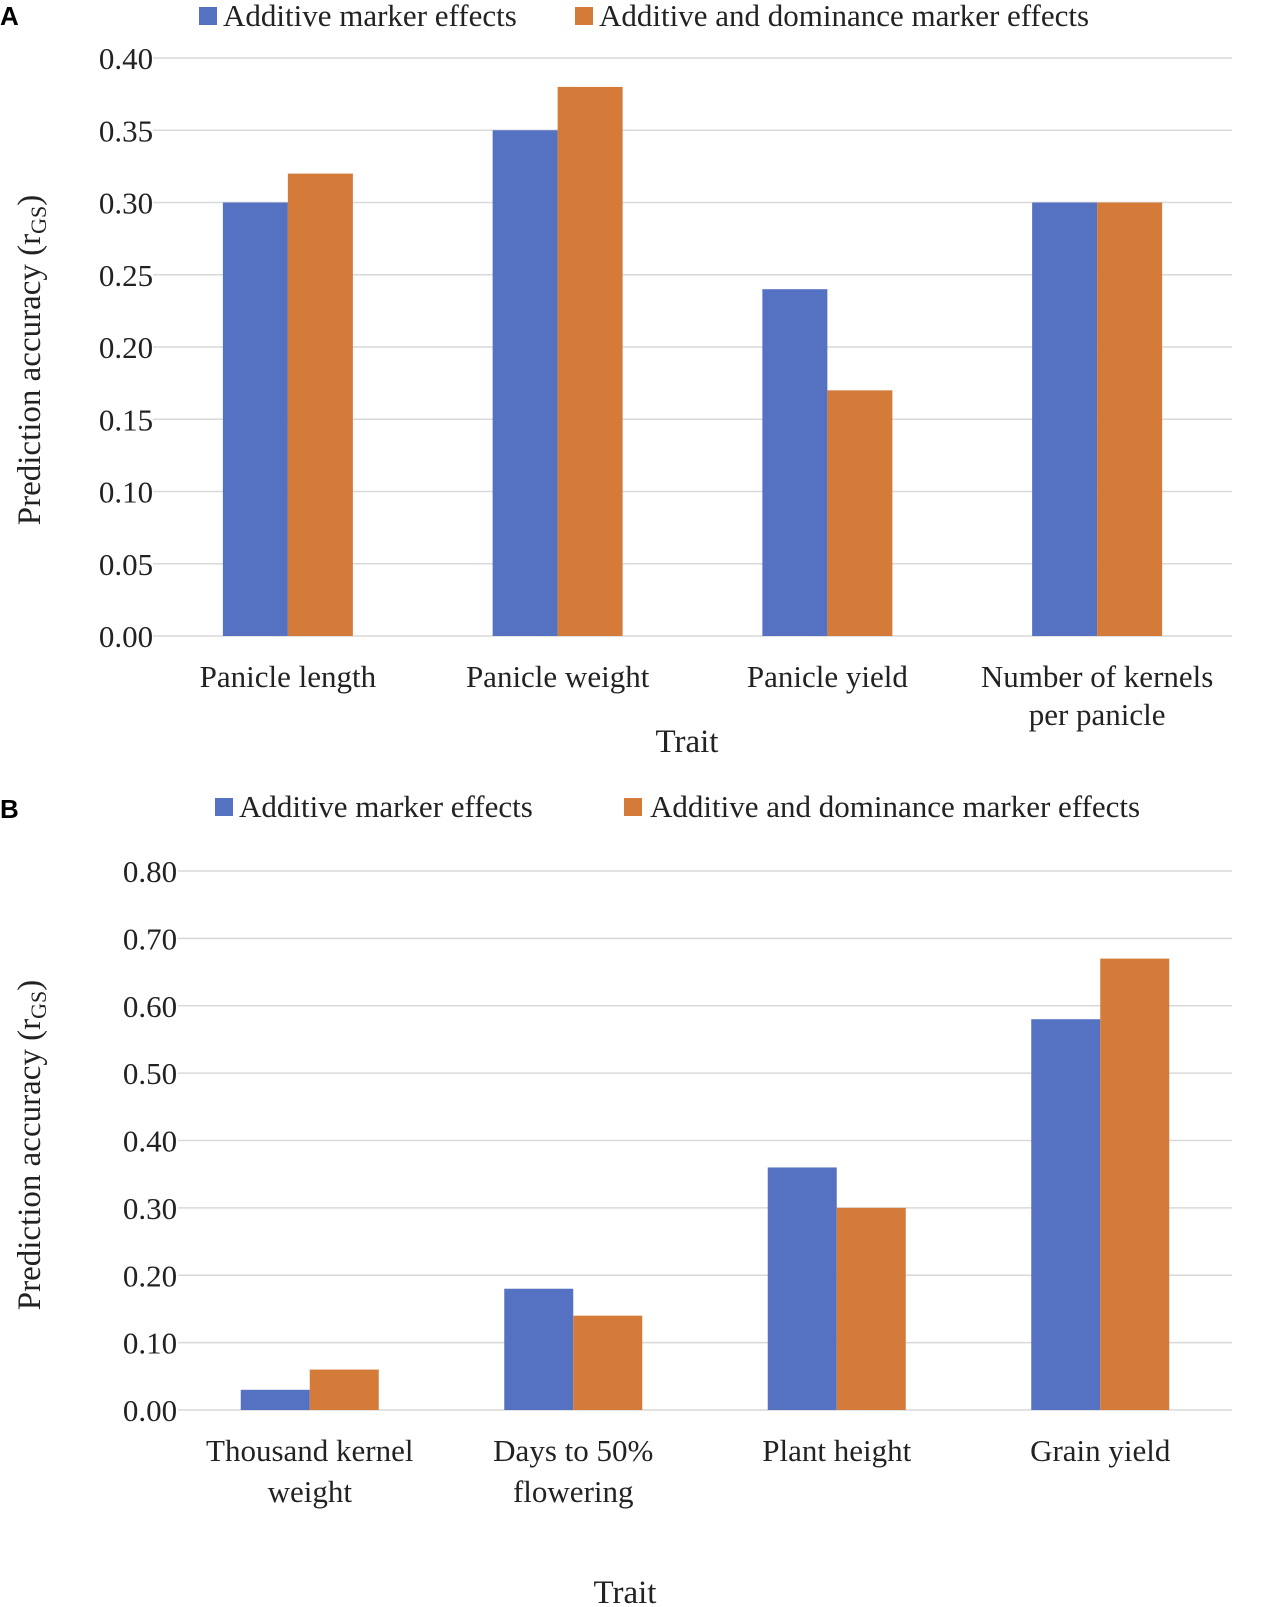  Describe the element at coordinates (573, 1450) in the screenshot. I see `x-category-label: Days to 50%` at that location.